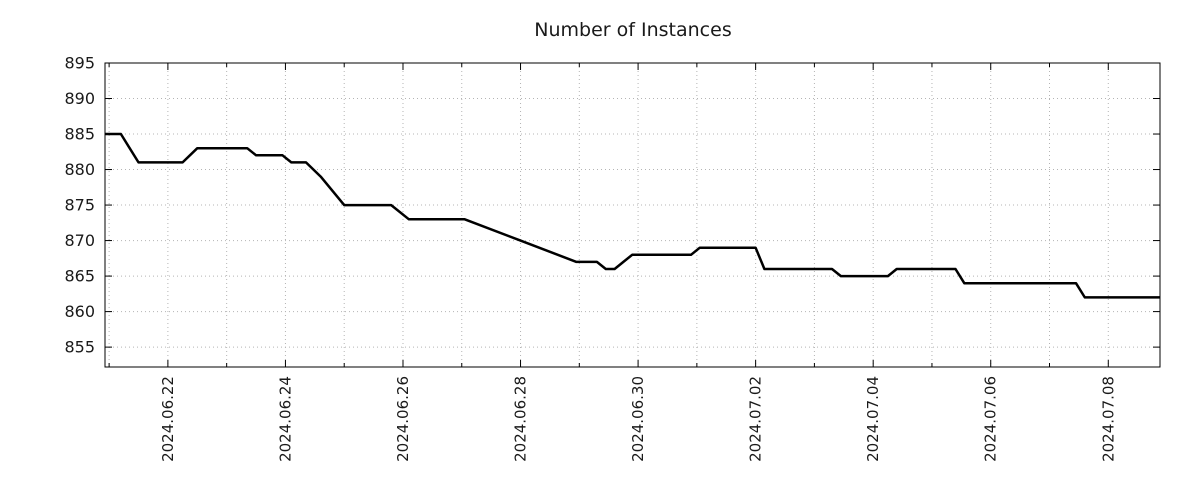 The image size is (1200, 500). What do you see at coordinates (403, 419) in the screenshot?
I see `x-tick-label: 2024.06.26` at bounding box center [403, 419].